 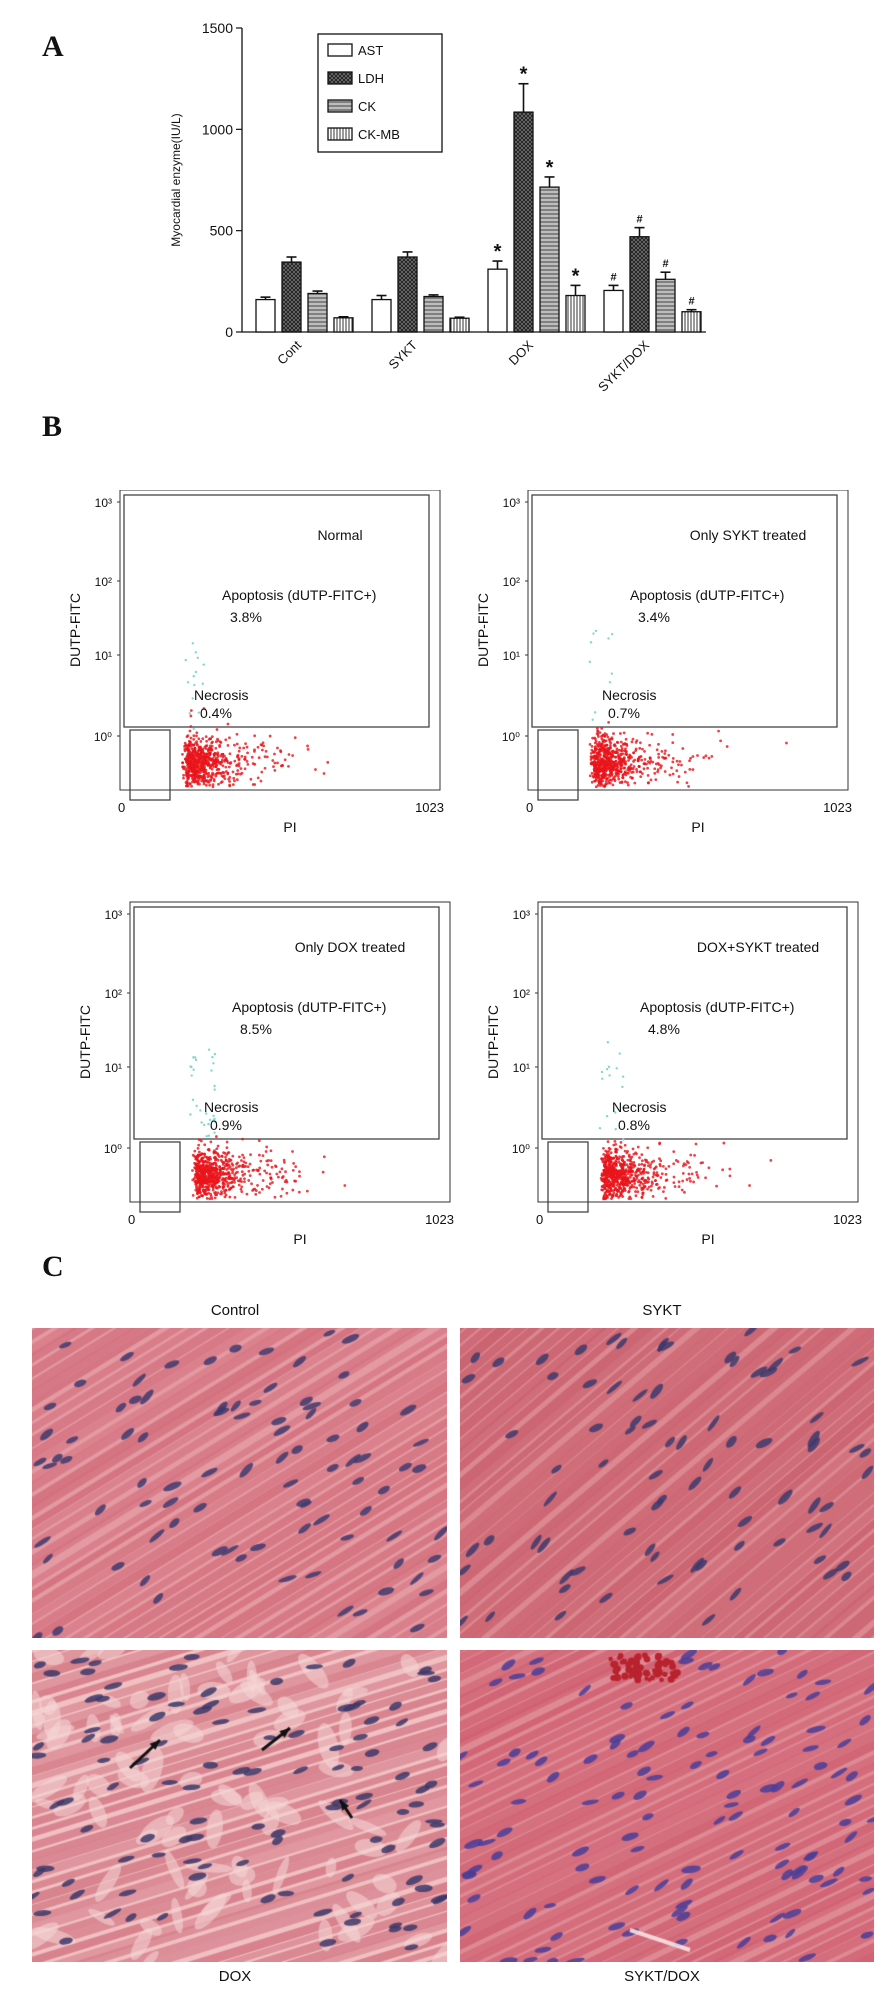 What do you see at coordinates (685, 1121) in the screenshot?
I see `scatter-points` at bounding box center [685, 1121].